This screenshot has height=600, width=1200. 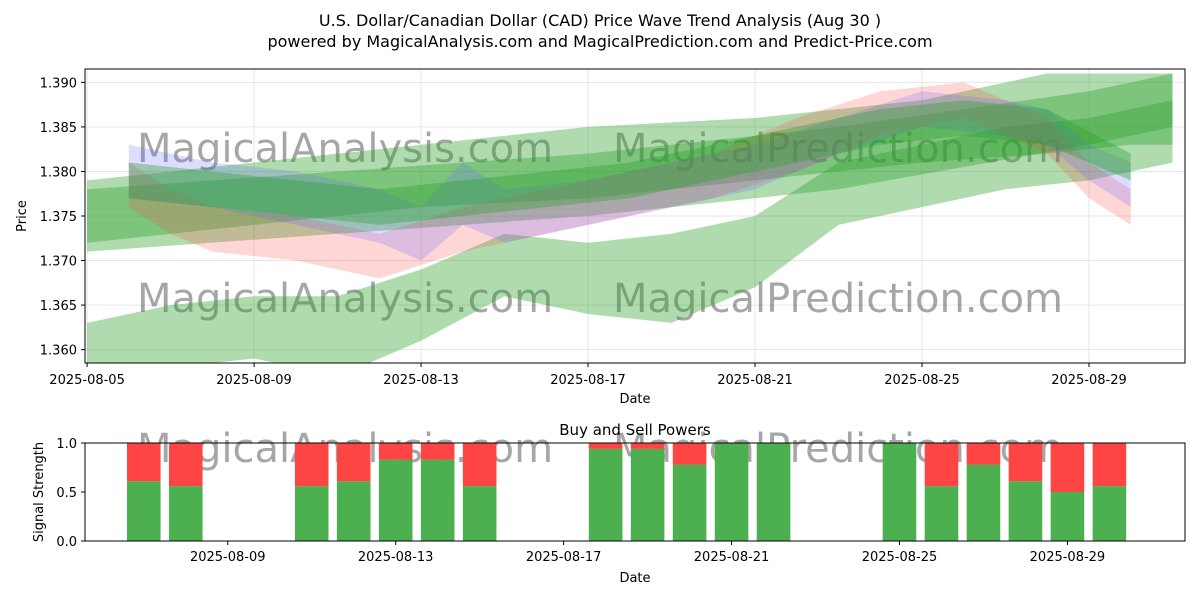 I want to click on bottom-x-tick-label-4: 2025-08-25, so click(x=900, y=557).